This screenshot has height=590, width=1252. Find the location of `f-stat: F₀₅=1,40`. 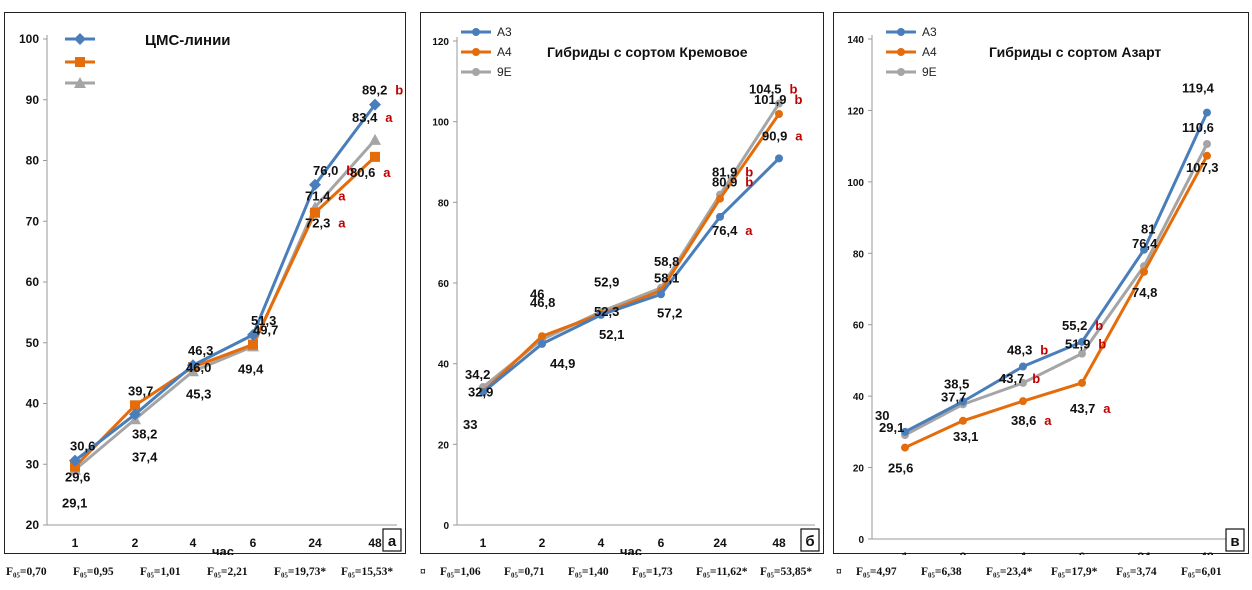

f-stat: F₀₅=1,40 is located at coordinates (588, 572).